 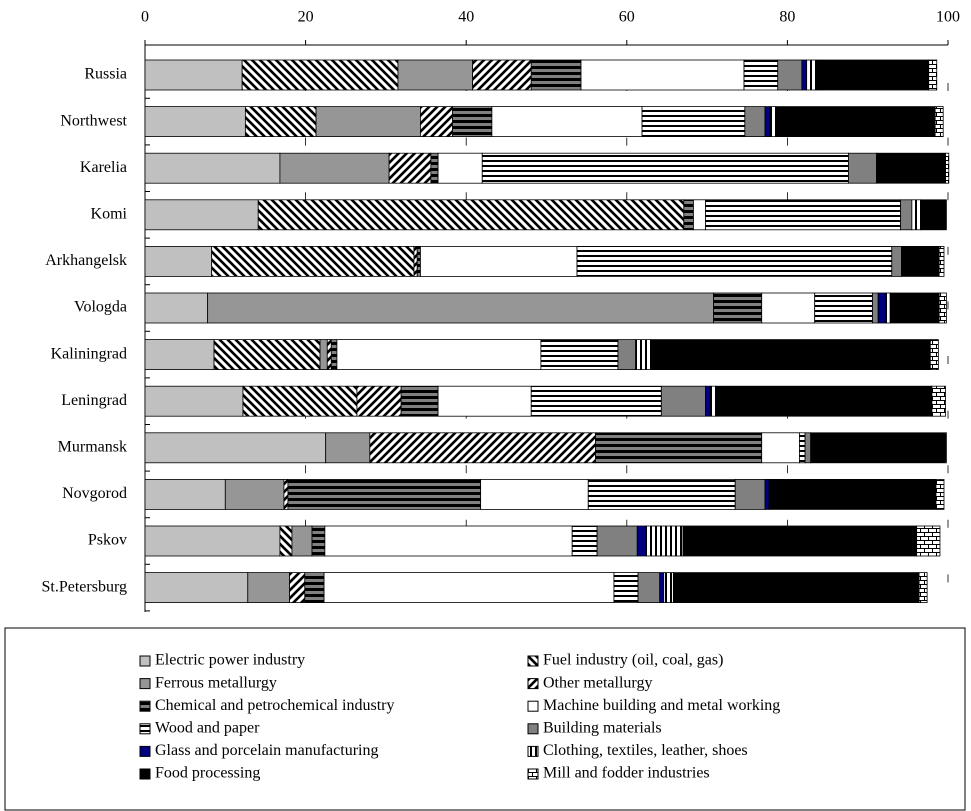 I want to click on legend-label: Ferrous metallurgy, so click(x=216, y=682).